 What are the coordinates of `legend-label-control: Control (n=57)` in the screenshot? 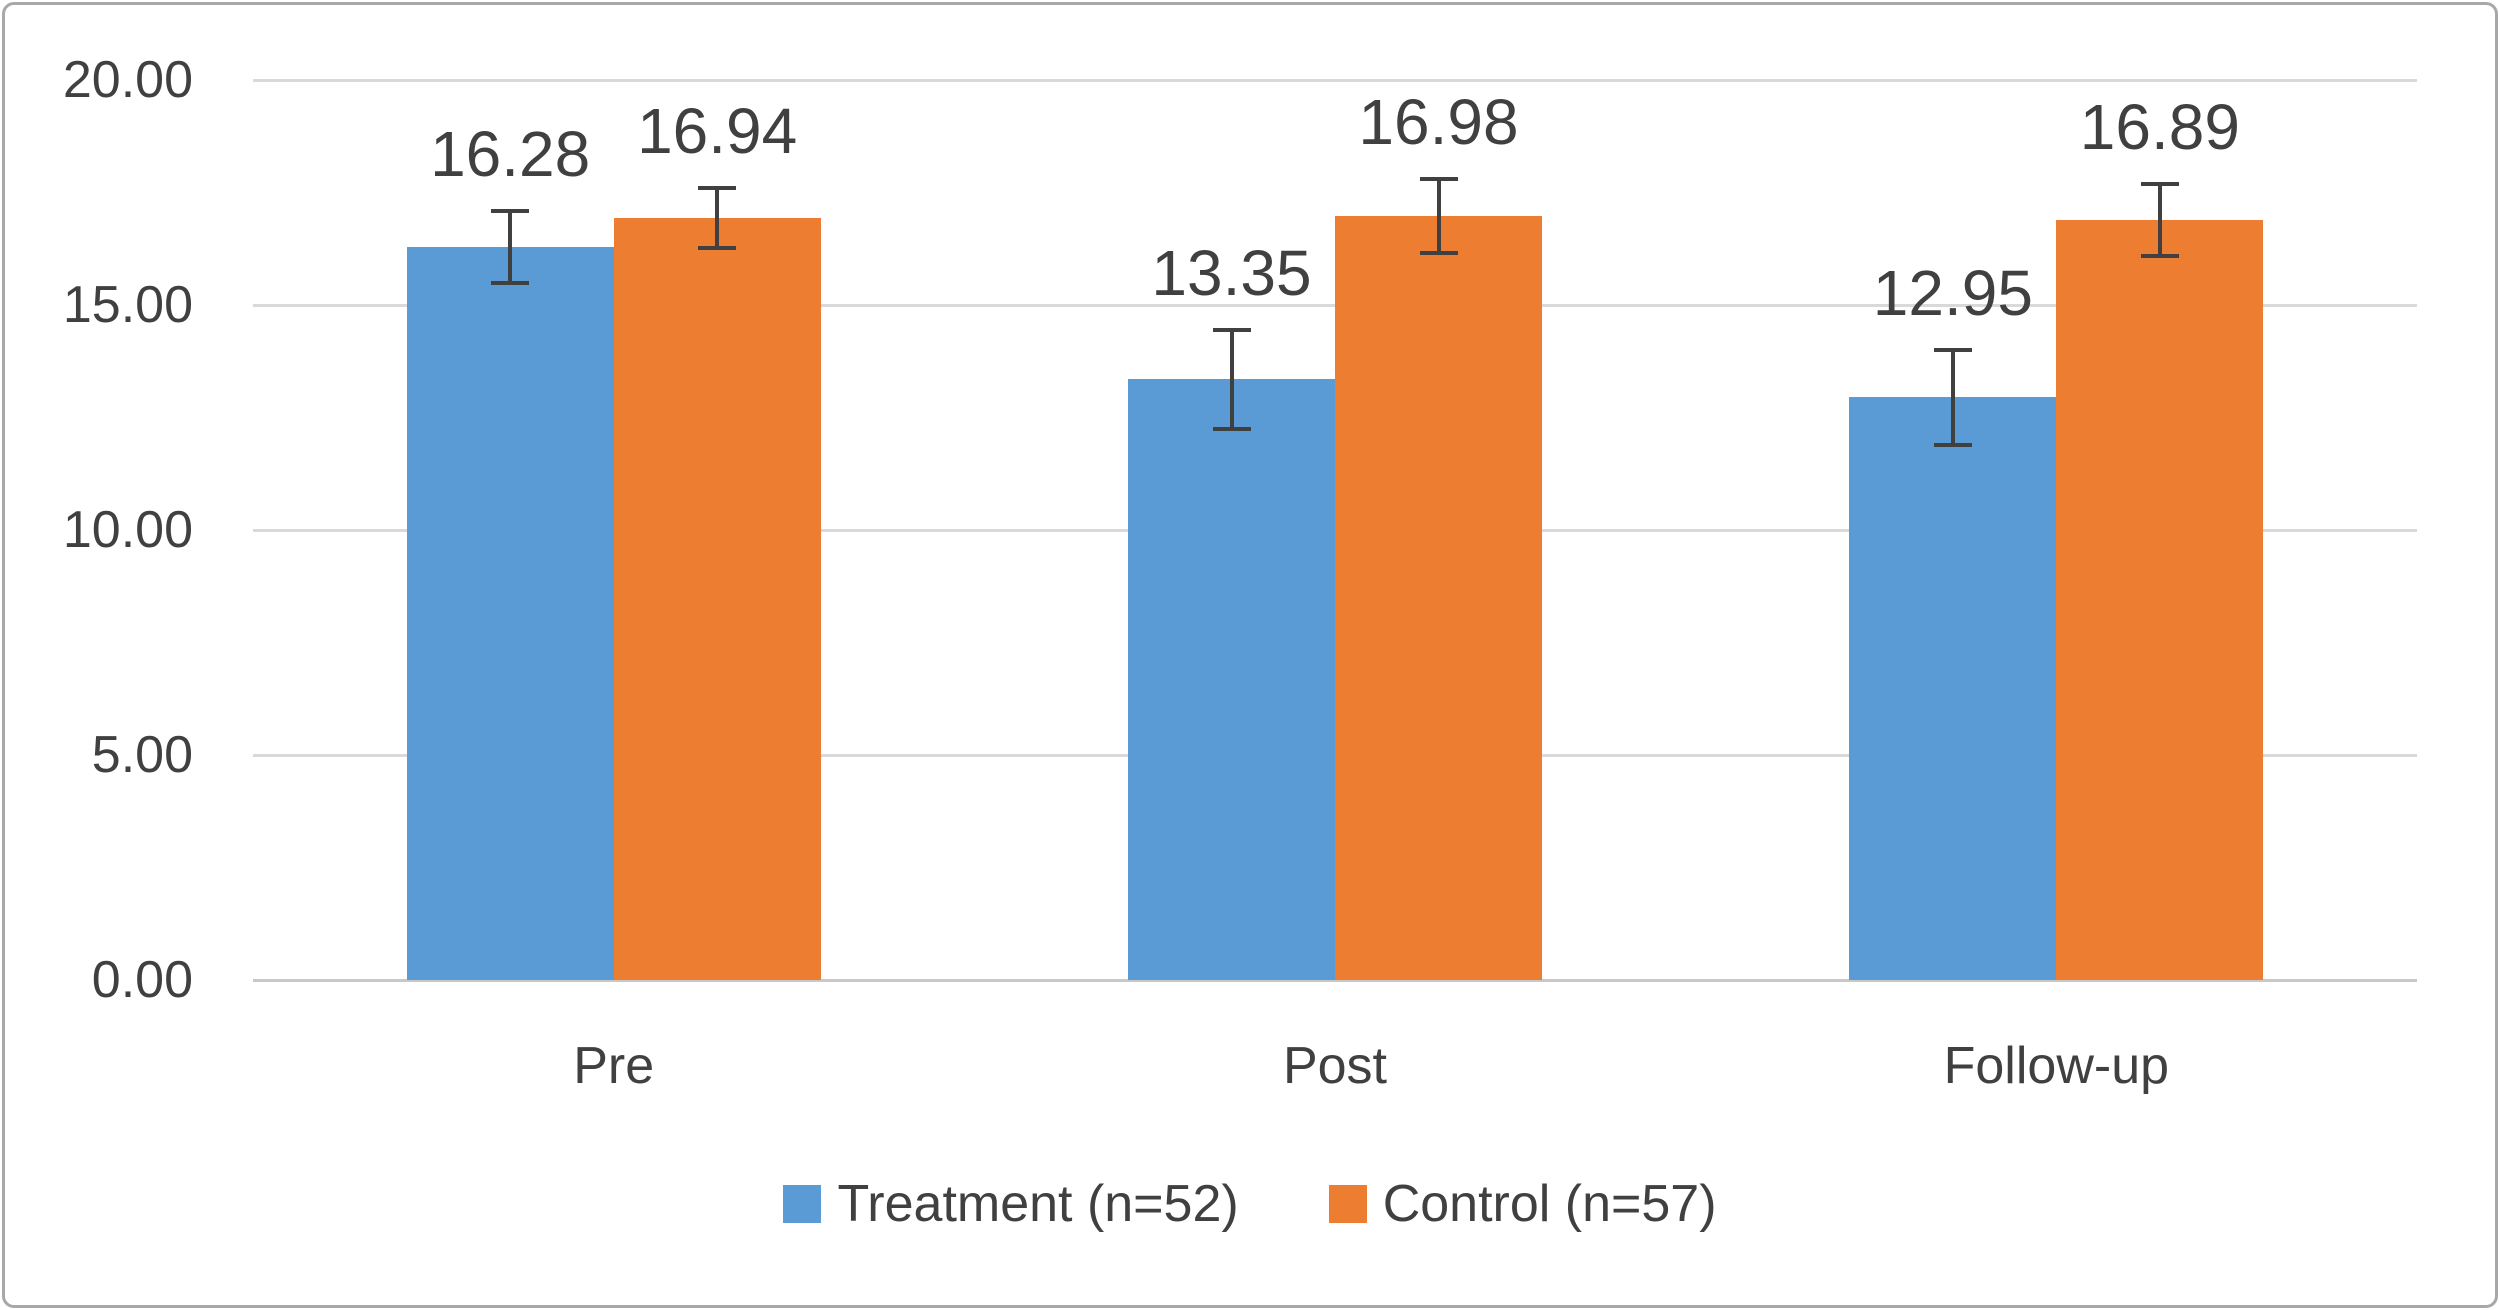 It's located at (1549, 1204).